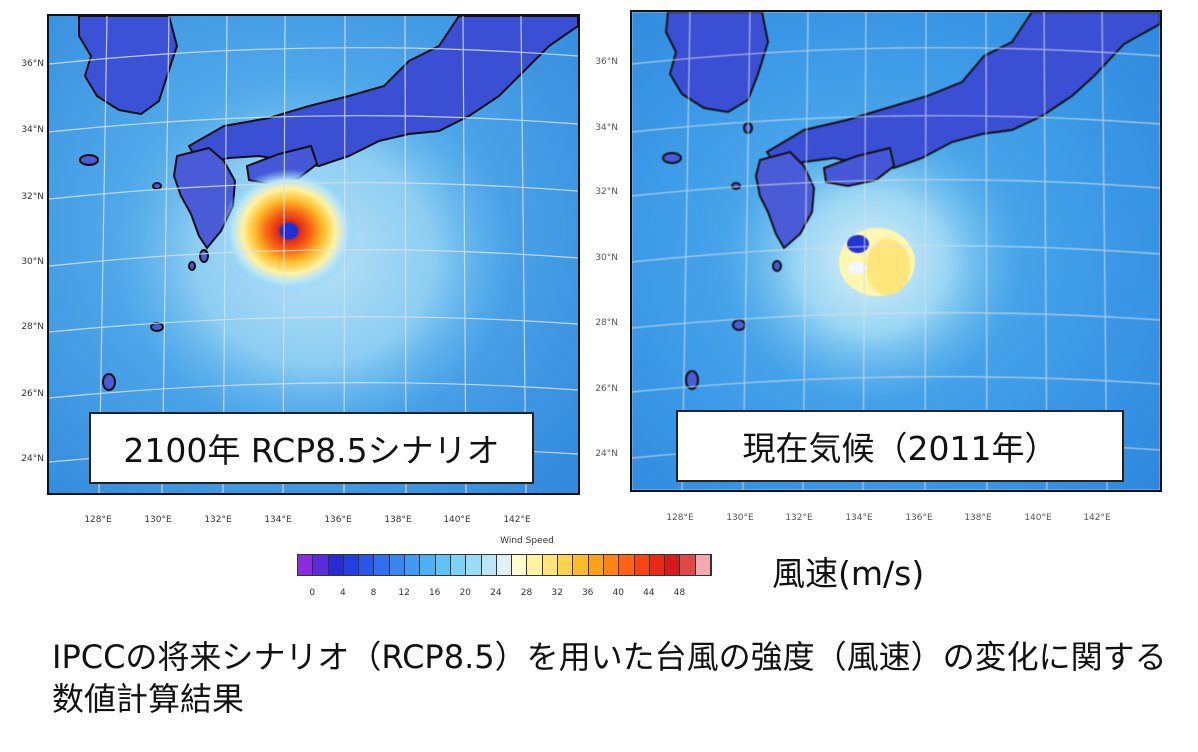 The image size is (1198, 752). Describe the element at coordinates (679, 593) in the screenshot. I see `legend-tick-label: 48` at that location.